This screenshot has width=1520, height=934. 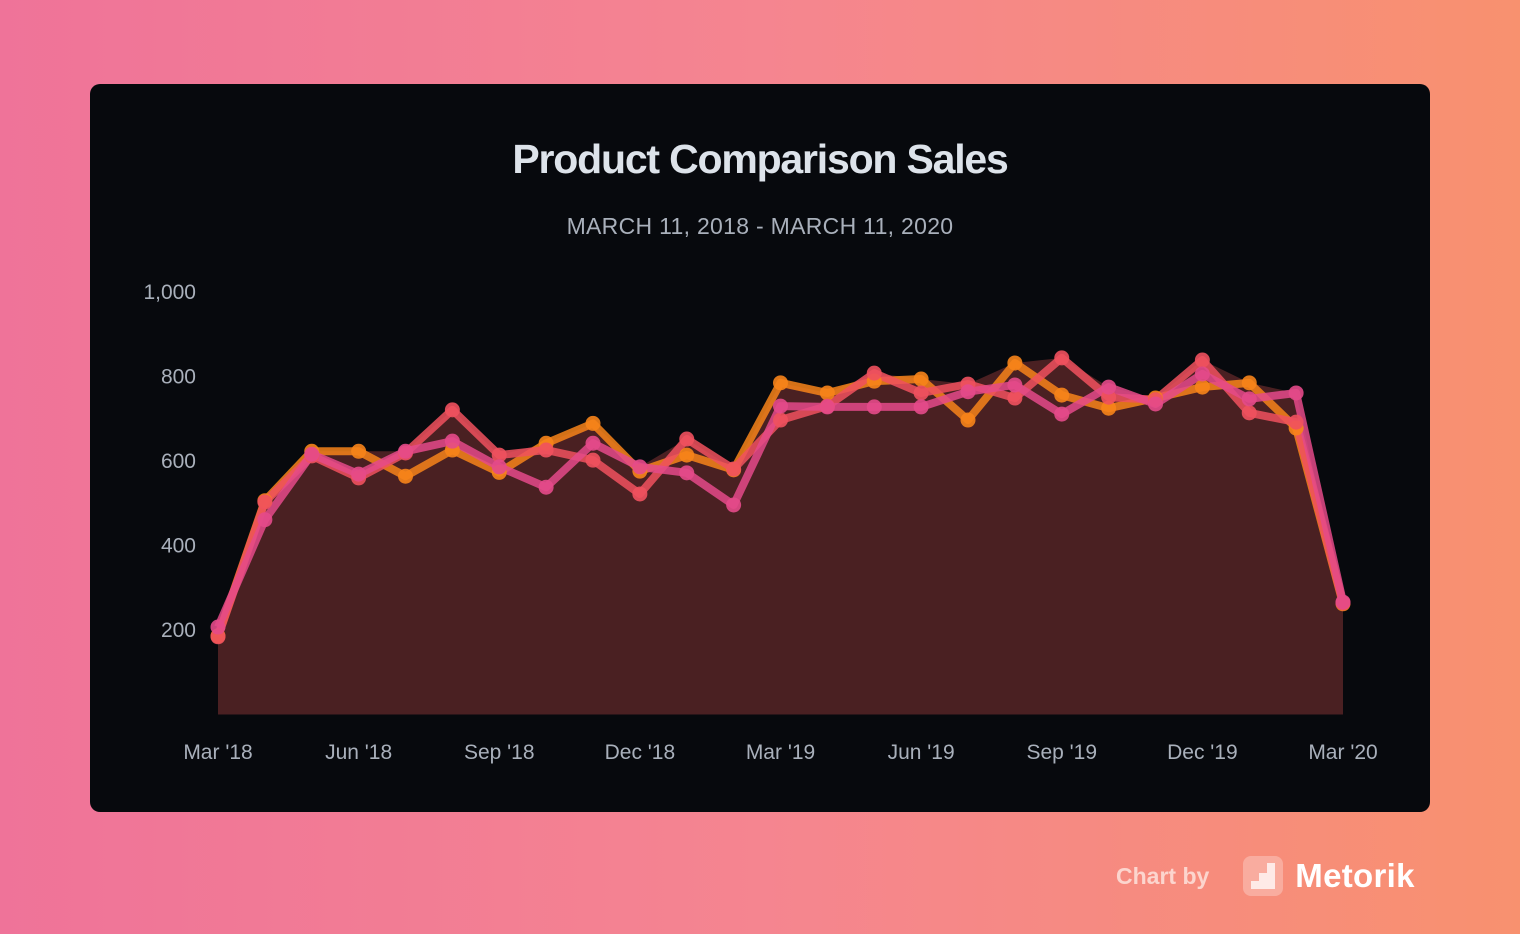 What do you see at coordinates (760, 159) in the screenshot?
I see `chart-title: Product Comparison Sales` at bounding box center [760, 159].